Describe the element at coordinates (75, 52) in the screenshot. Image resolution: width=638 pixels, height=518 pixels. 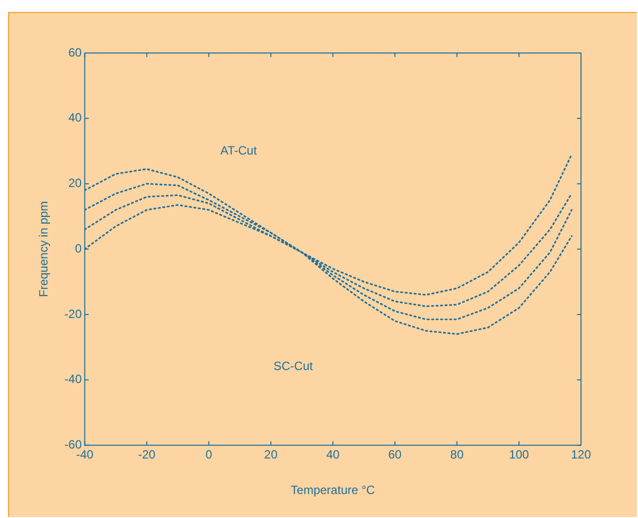
I see `y-tick-label: 60` at that location.